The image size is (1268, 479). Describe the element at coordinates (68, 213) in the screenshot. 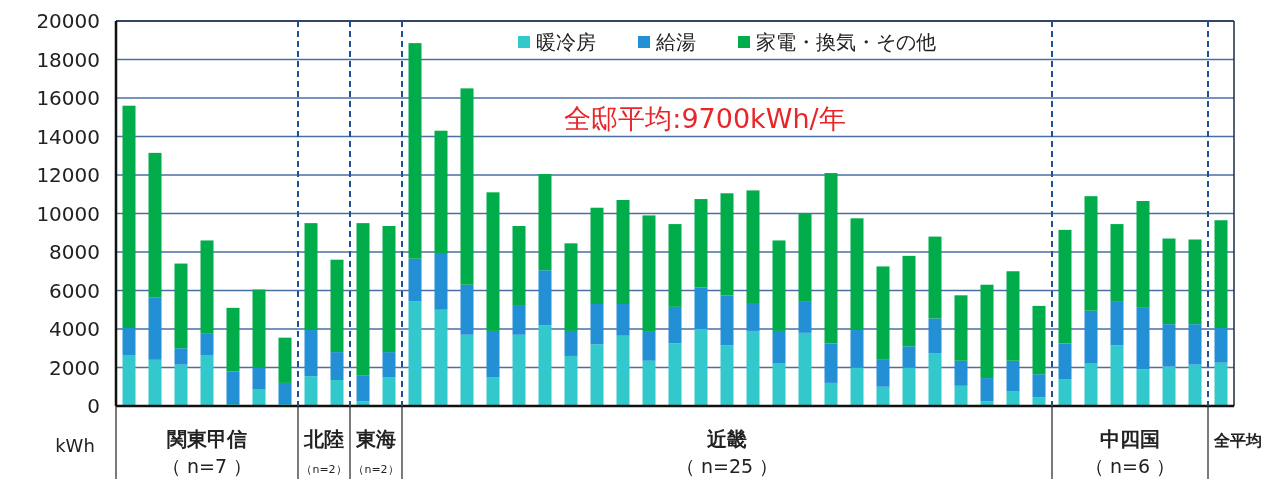

I see `y-tick-label: 10000` at that location.